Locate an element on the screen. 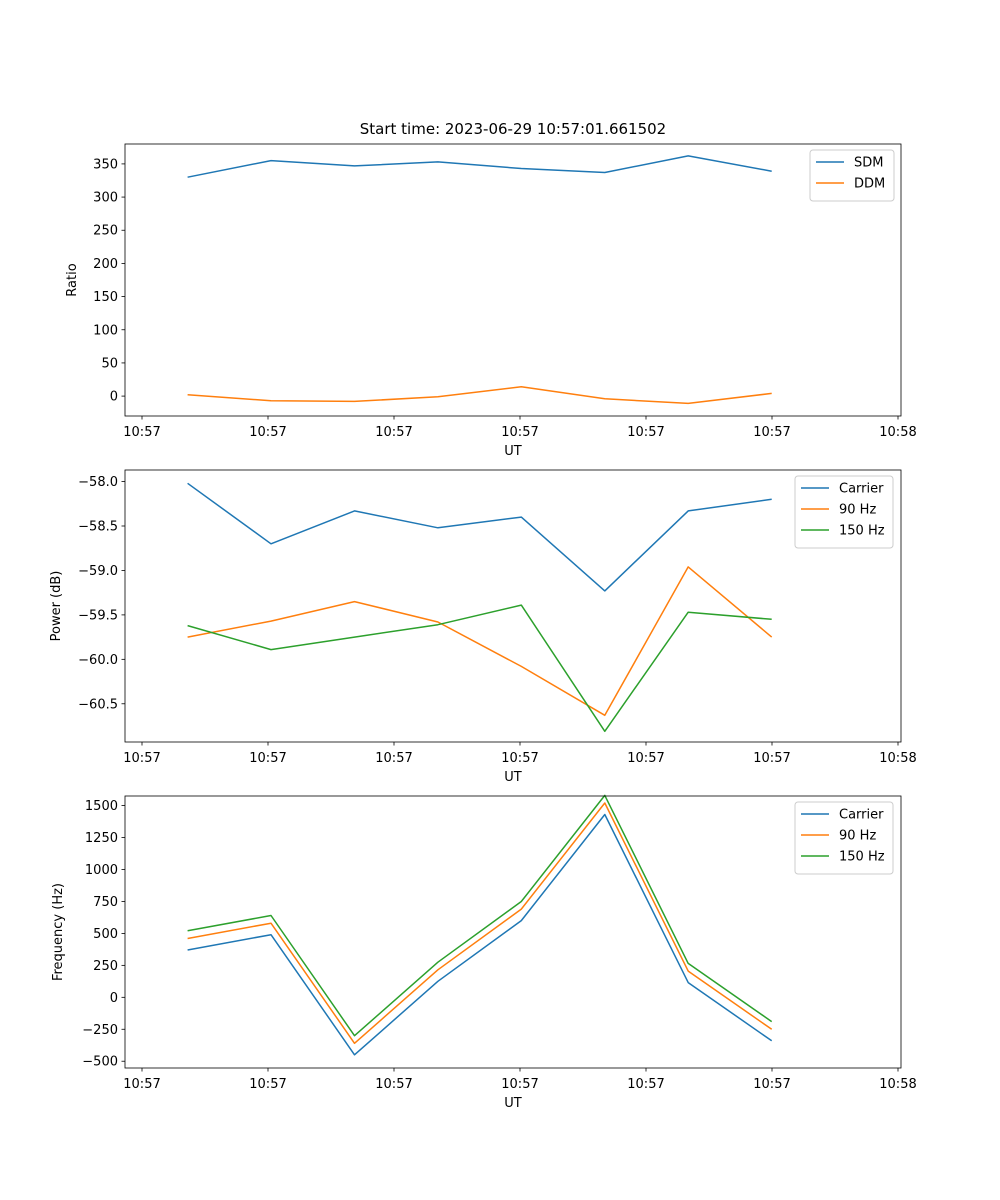 The width and height of the screenshot is (1000, 1200). y-tick-label: 1250 is located at coordinates (101, 838).